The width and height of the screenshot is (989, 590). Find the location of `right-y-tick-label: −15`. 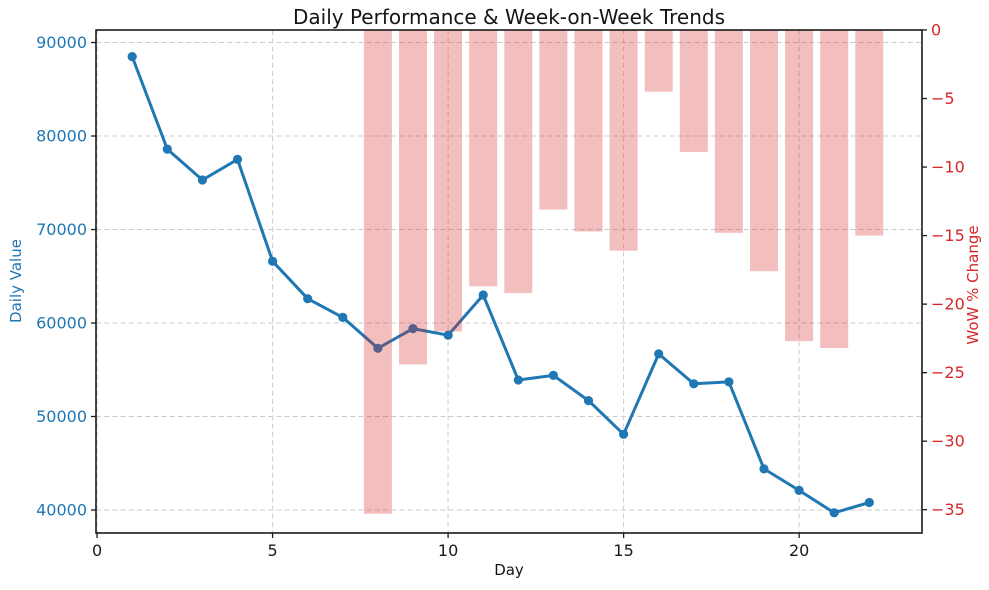

right-y-tick-label: −15 is located at coordinates (948, 235).